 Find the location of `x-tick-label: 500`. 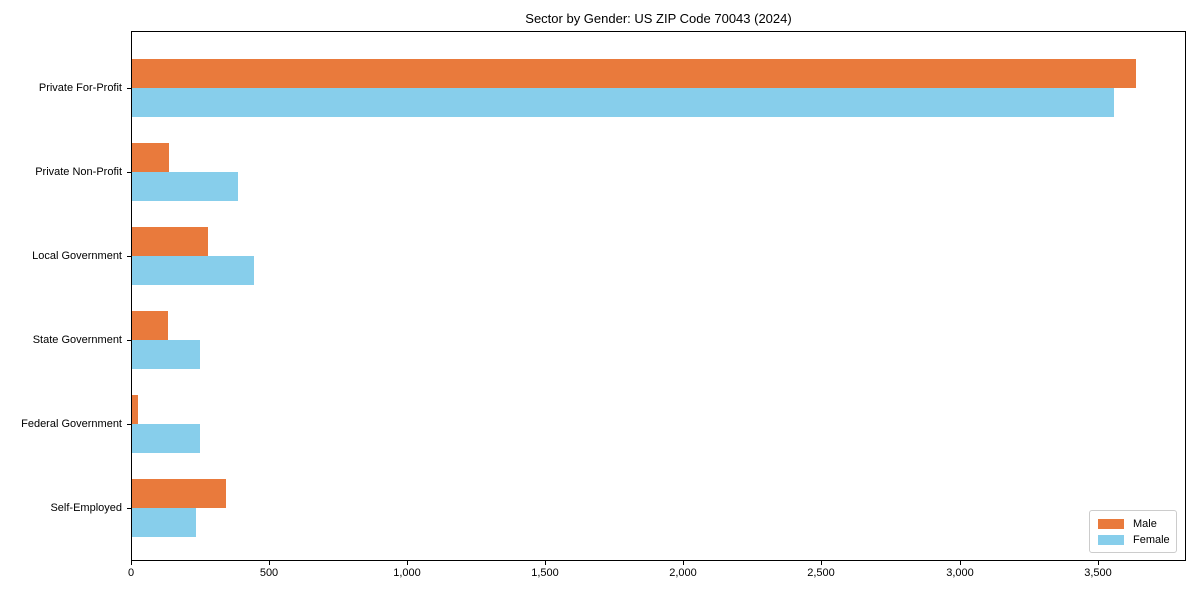

x-tick-label: 500 is located at coordinates (269, 573).